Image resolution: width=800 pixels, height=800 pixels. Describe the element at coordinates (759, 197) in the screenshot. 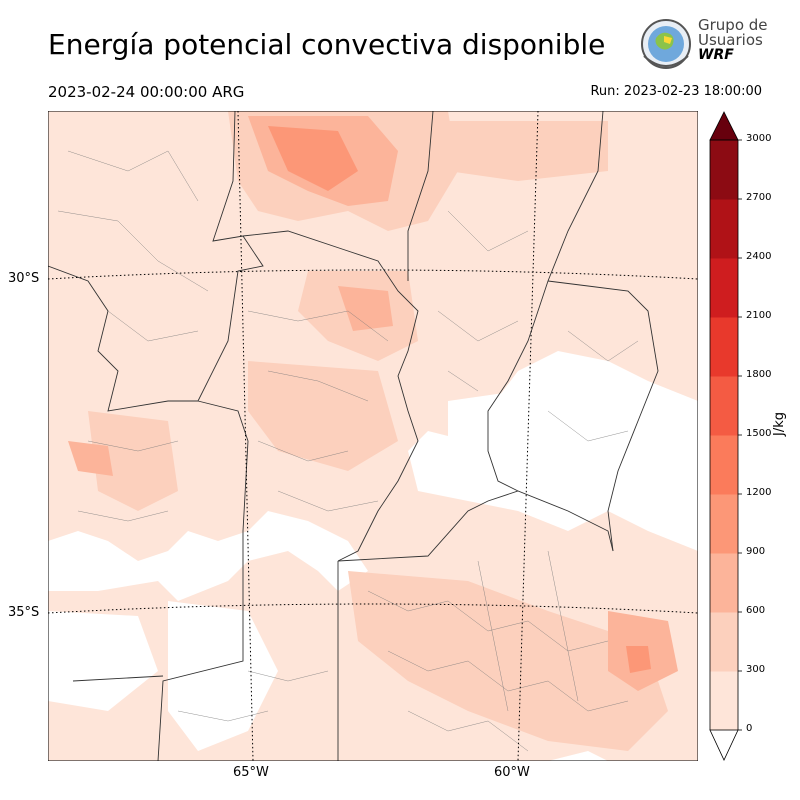

I see `colorbar-tick-label: 2700` at that location.